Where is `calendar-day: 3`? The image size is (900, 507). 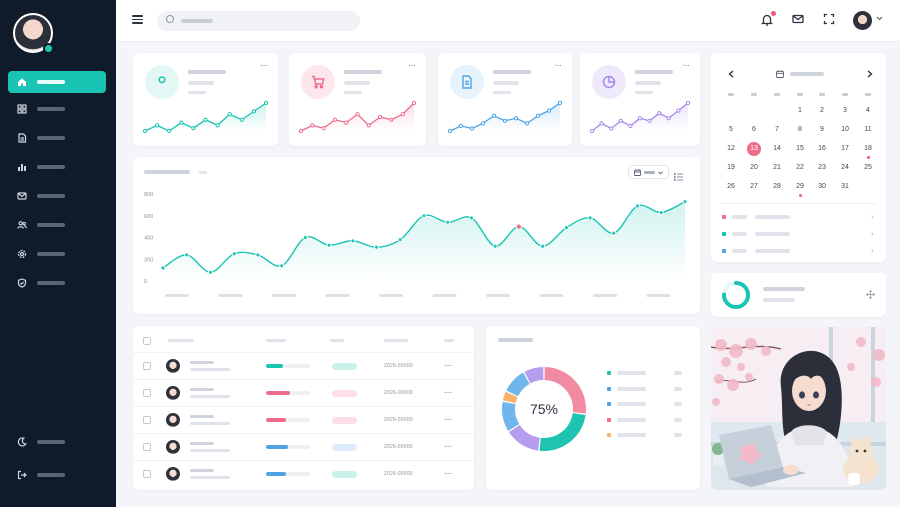 calendar-day: 3 is located at coordinates (845, 110).